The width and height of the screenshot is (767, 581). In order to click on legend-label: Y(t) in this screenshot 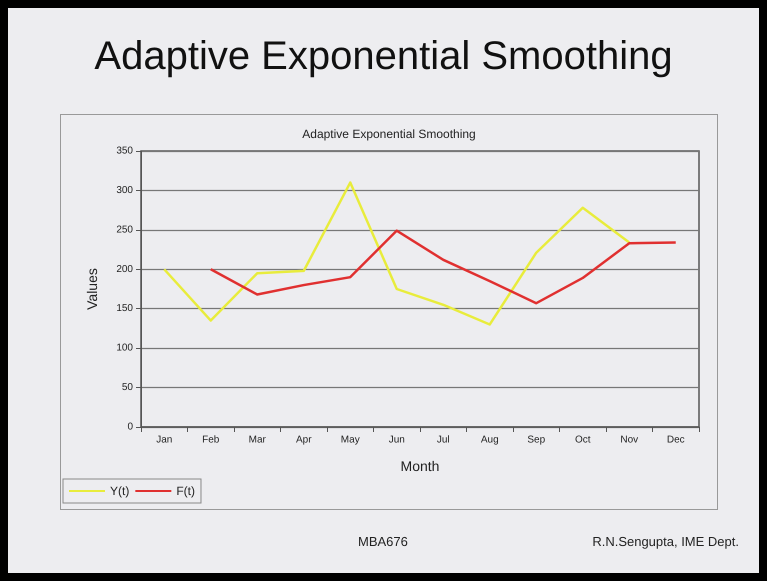, I will do `click(120, 491)`.